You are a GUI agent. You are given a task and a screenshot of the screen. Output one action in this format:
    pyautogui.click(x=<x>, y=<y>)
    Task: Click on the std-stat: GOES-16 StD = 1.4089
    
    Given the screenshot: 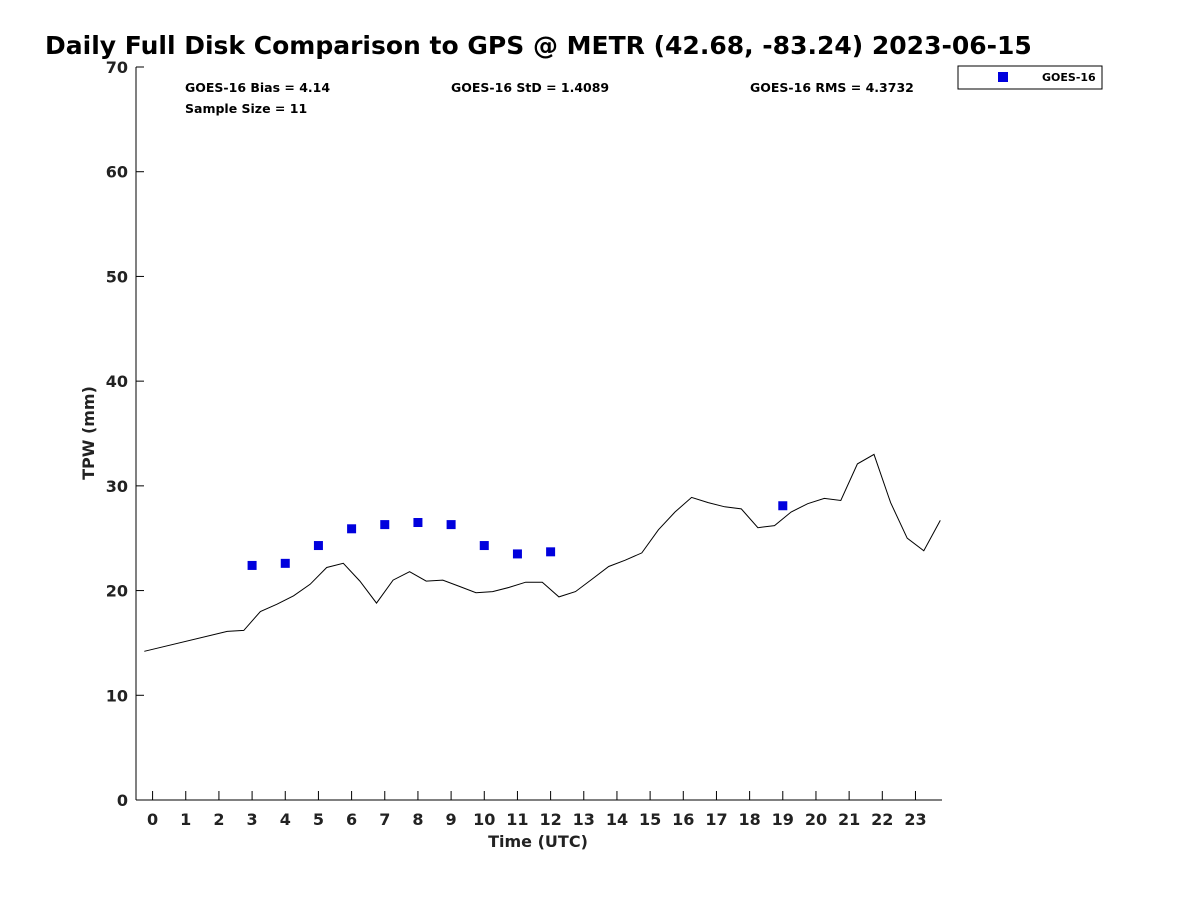 What is the action you would take?
    pyautogui.click(x=530, y=87)
    